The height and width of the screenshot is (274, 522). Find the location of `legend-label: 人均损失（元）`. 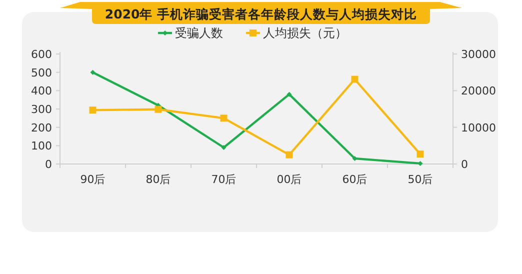

legend-label: 人均损失（元） is located at coordinates (305, 33).